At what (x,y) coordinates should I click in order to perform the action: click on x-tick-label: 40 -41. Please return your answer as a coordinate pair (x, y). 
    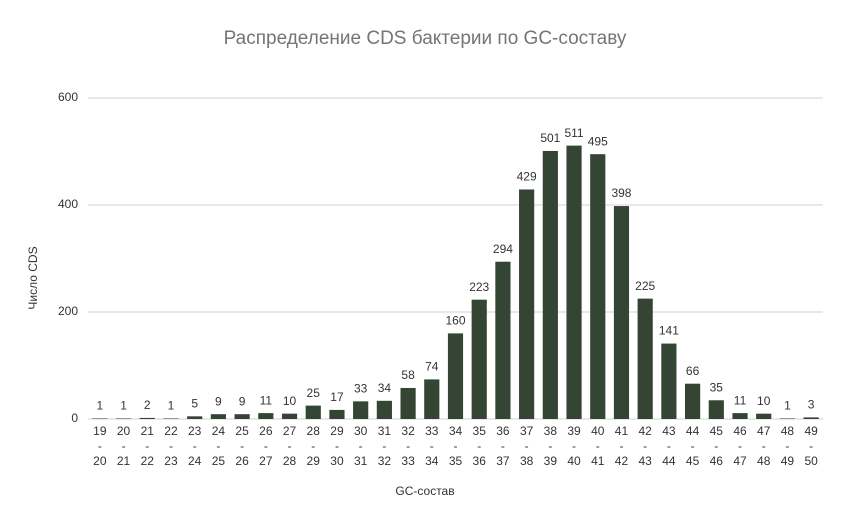
    Looking at the image, I should click on (598, 446).